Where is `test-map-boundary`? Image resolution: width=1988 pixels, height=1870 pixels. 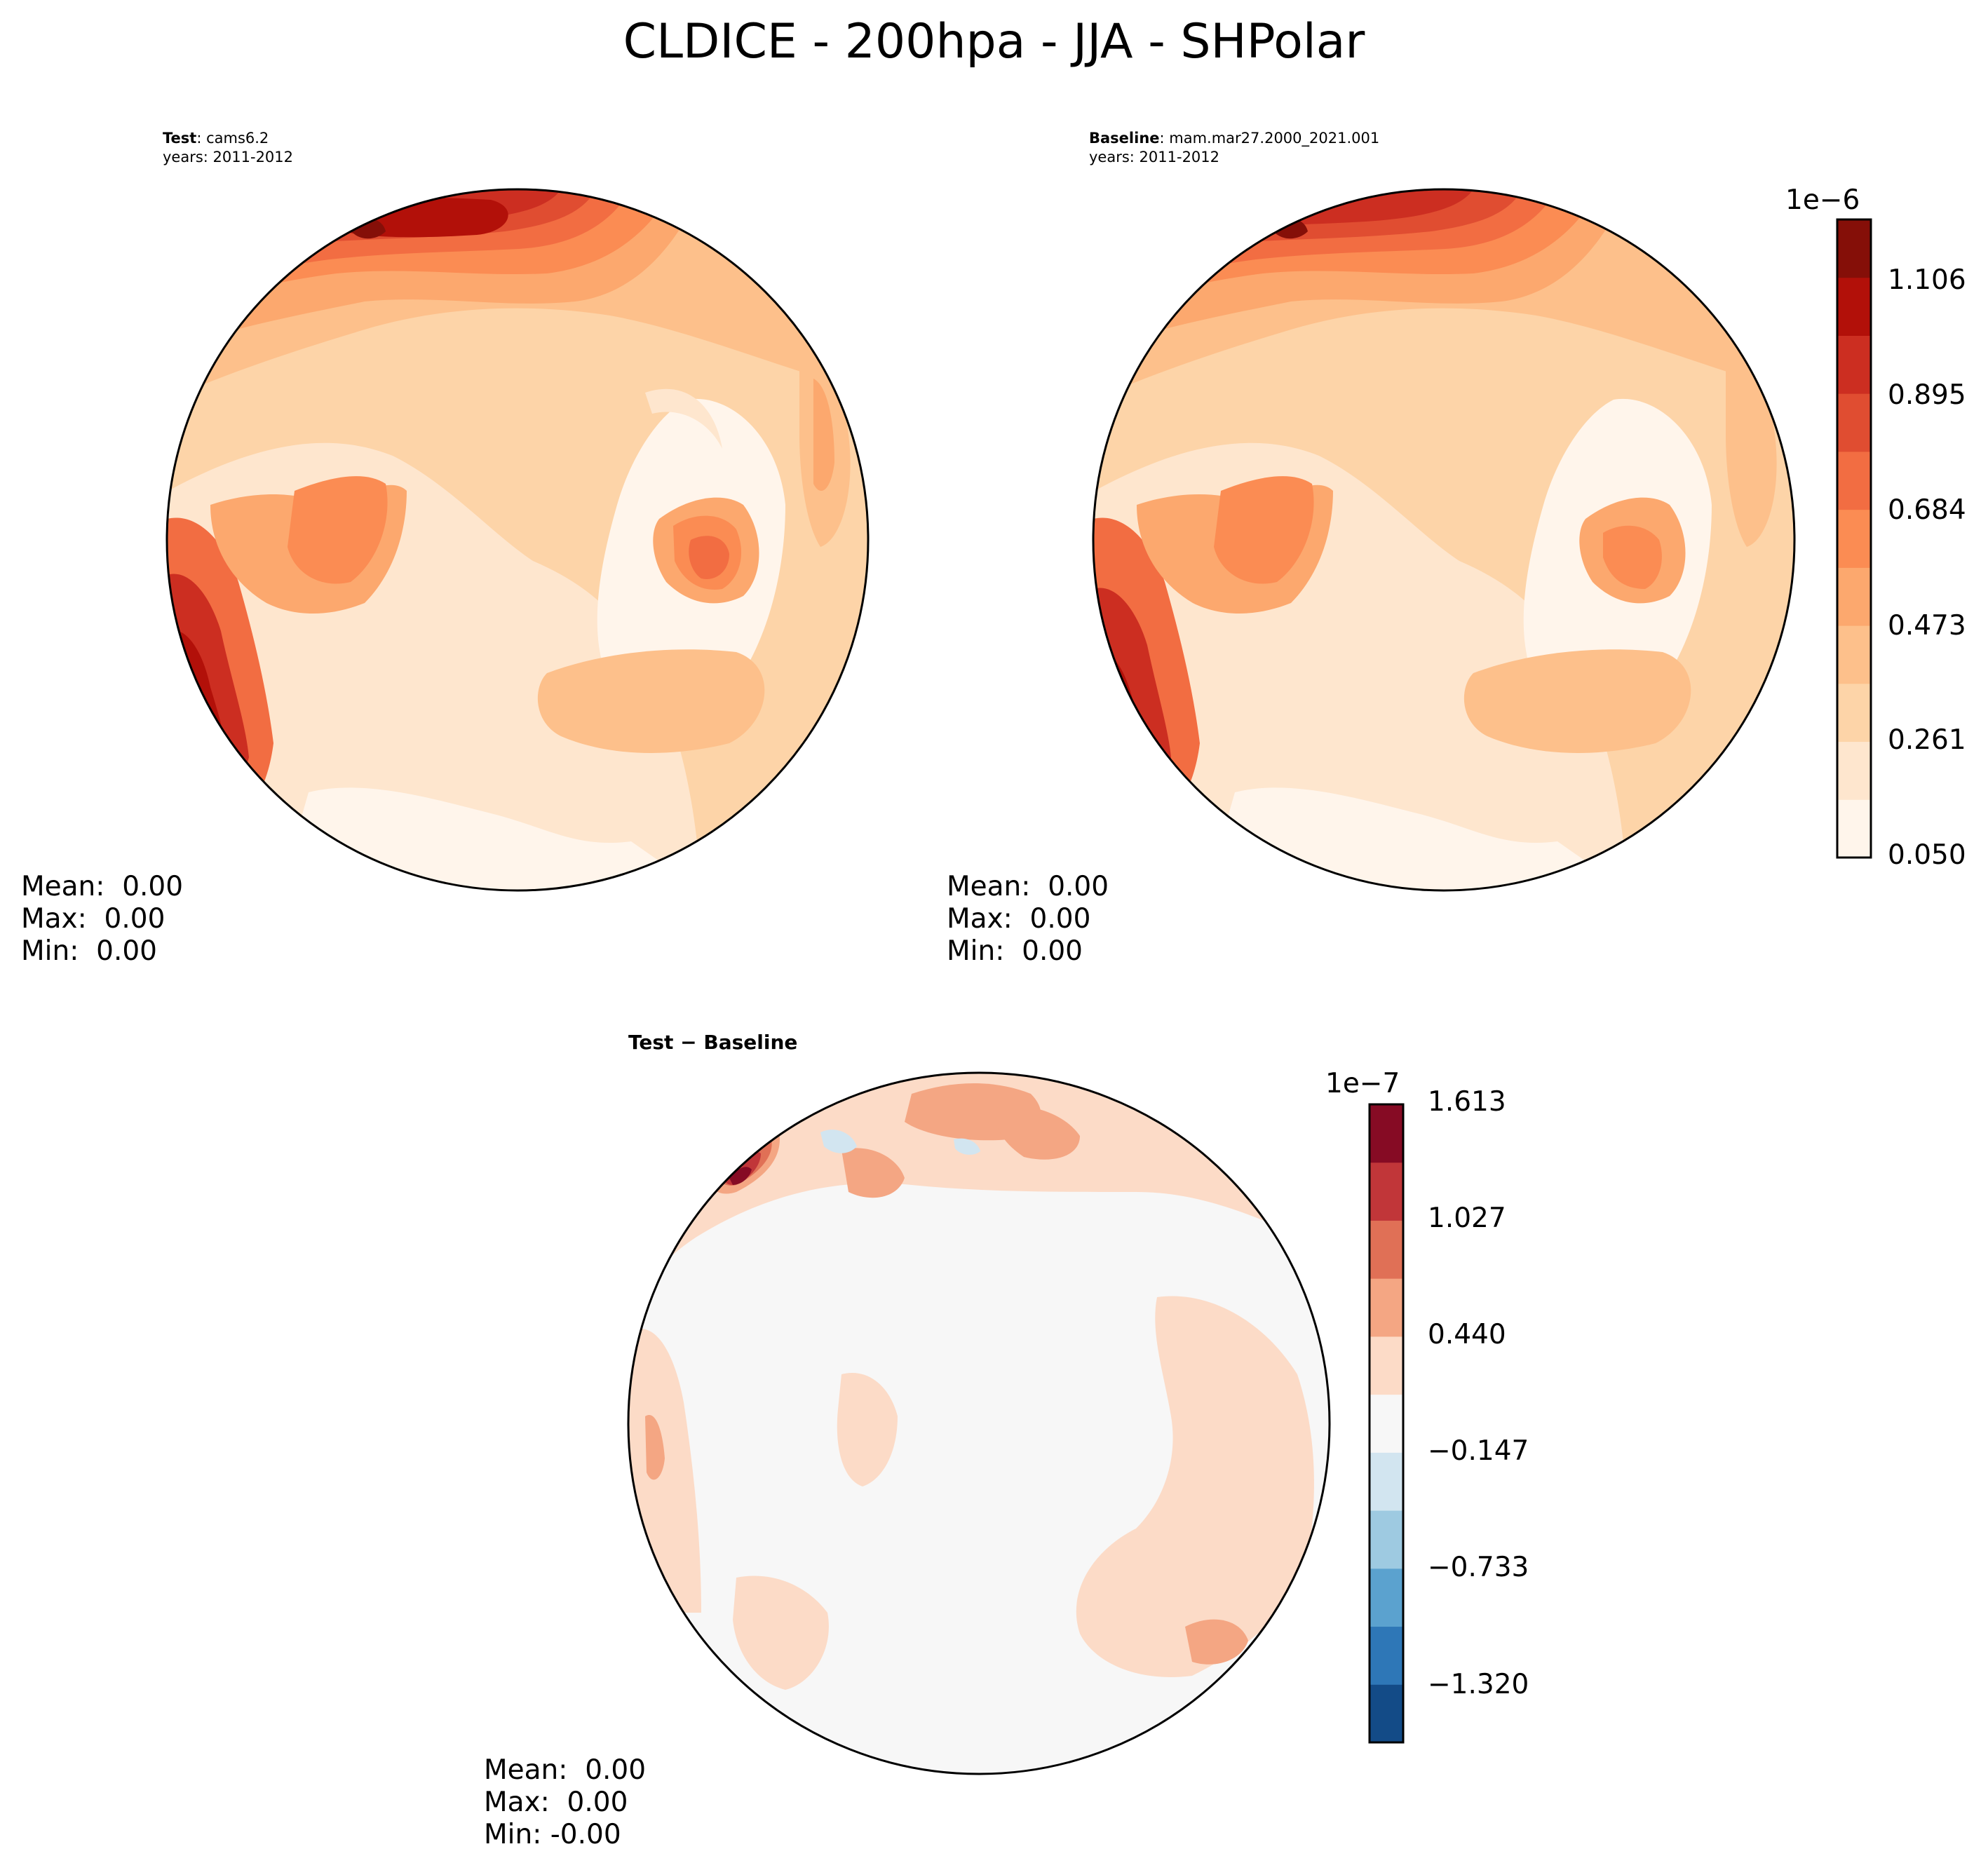 test-map-boundary is located at coordinates (517, 540).